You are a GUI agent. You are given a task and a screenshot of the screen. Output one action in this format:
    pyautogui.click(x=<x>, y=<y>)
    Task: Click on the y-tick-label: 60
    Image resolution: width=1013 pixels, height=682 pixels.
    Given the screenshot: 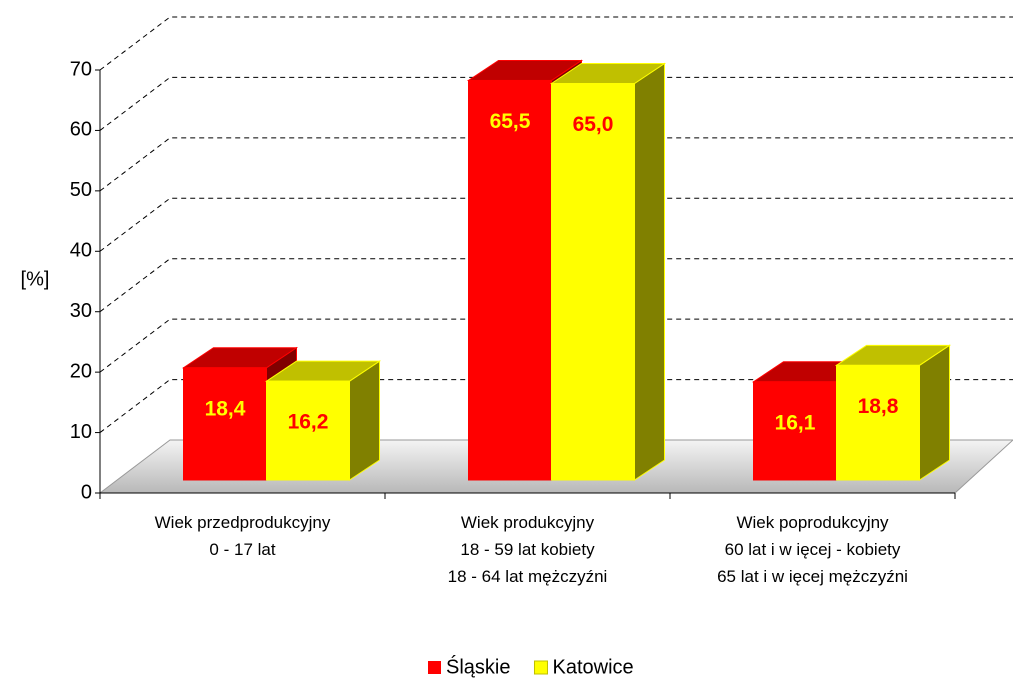 What is the action you would take?
    pyautogui.click(x=81, y=130)
    